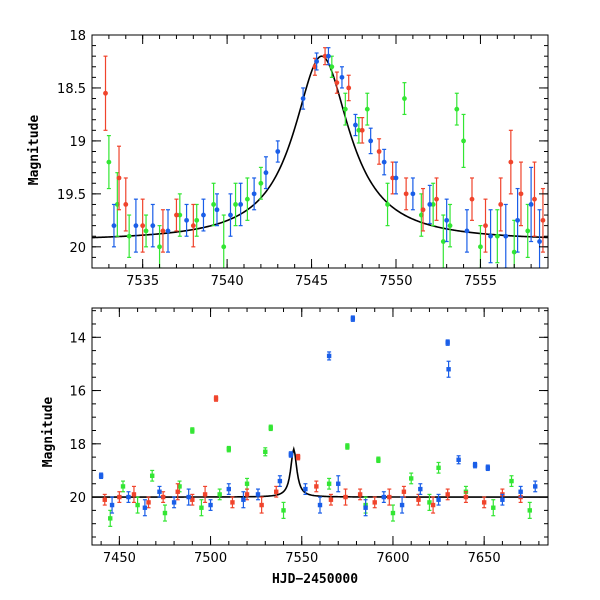  I want to click on x-tick-label: 7550, so click(301, 558).